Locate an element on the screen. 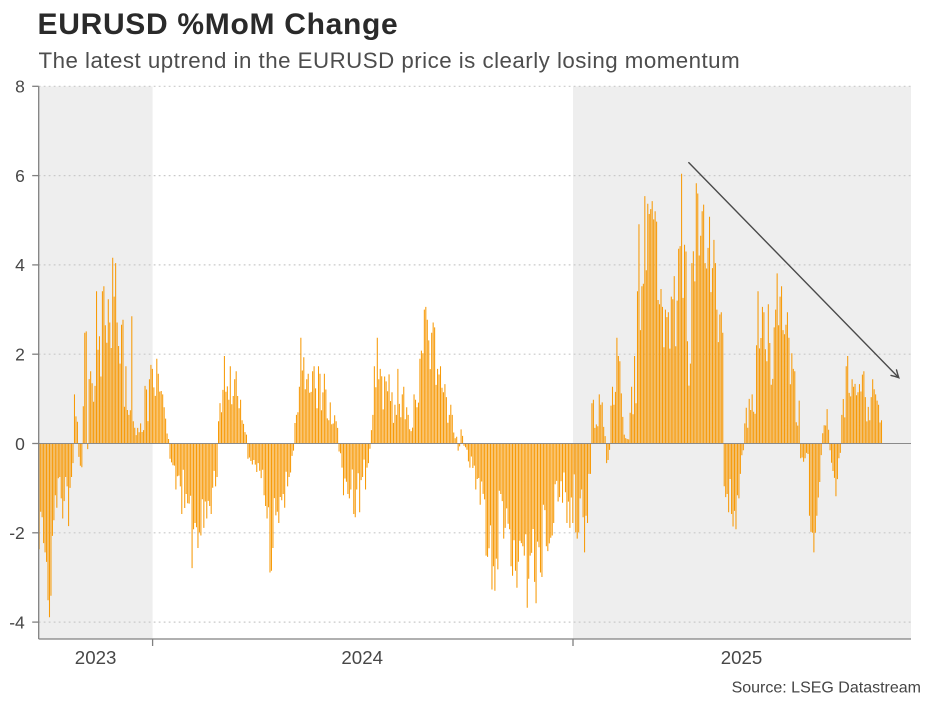 The width and height of the screenshot is (930, 703). svg-text: 2024 is located at coordinates (362, 657).